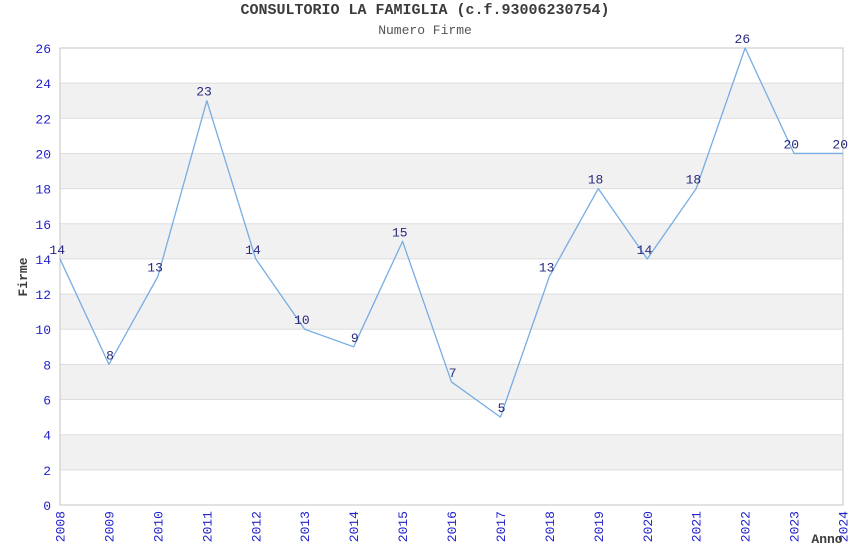  Describe the element at coordinates (207, 526) in the screenshot. I see `x-tick-label: 2011` at that location.